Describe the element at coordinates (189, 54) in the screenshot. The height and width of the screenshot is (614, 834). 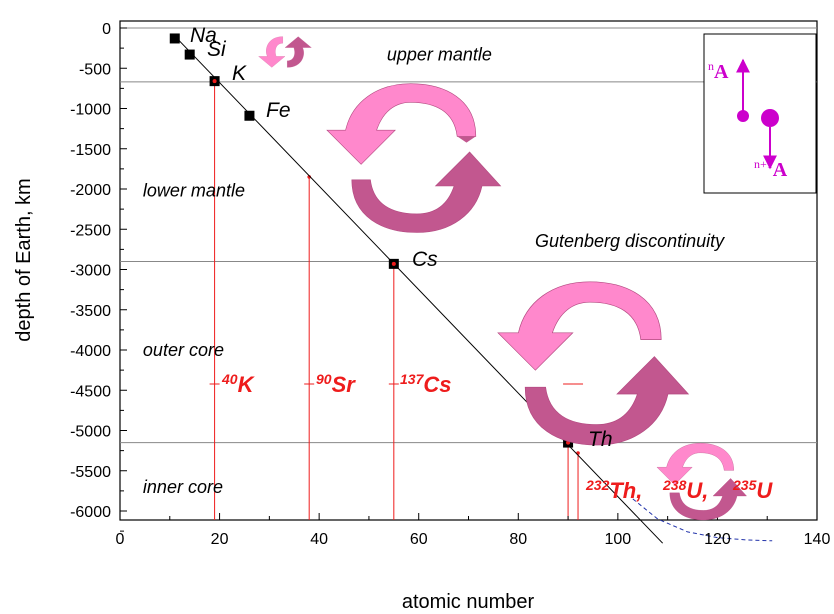
I see `point-si` at that location.